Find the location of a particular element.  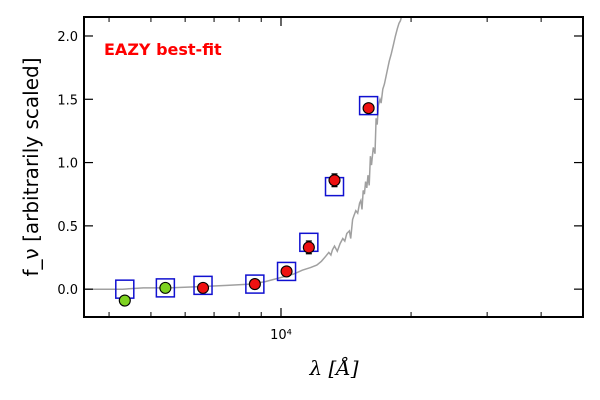

y-tick-label: 0.5 is located at coordinates (67, 227).